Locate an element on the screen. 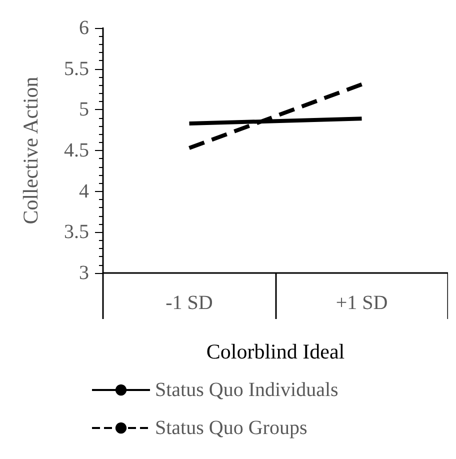  y-axis-title: Collective Action is located at coordinates (30, 150).